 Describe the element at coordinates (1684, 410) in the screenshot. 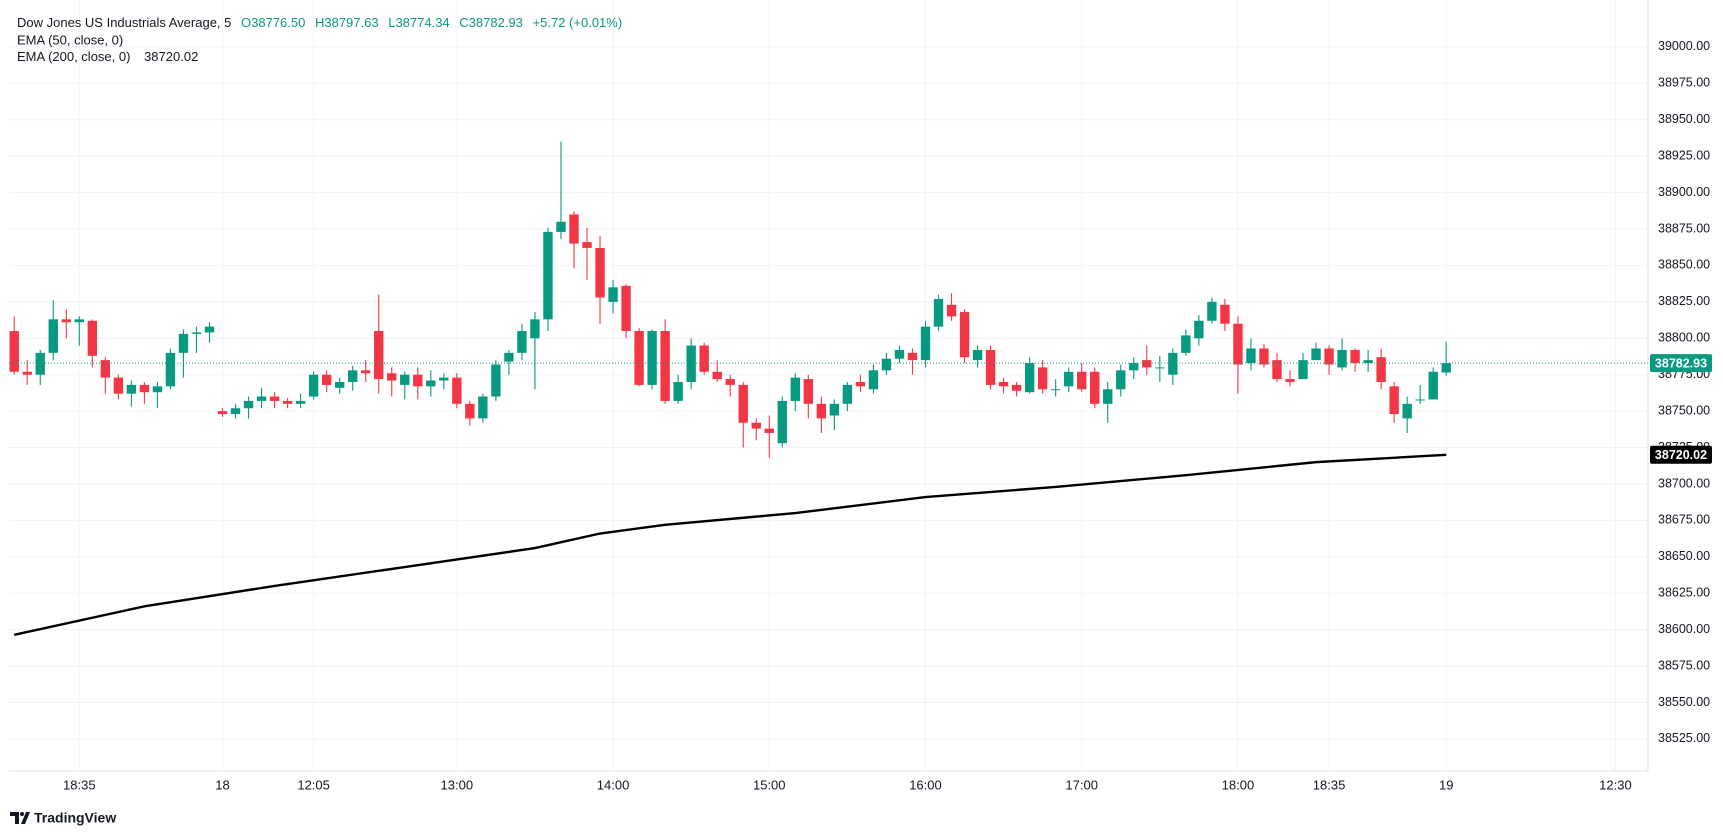

I see `y-tick-label: 38750.00` at that location.